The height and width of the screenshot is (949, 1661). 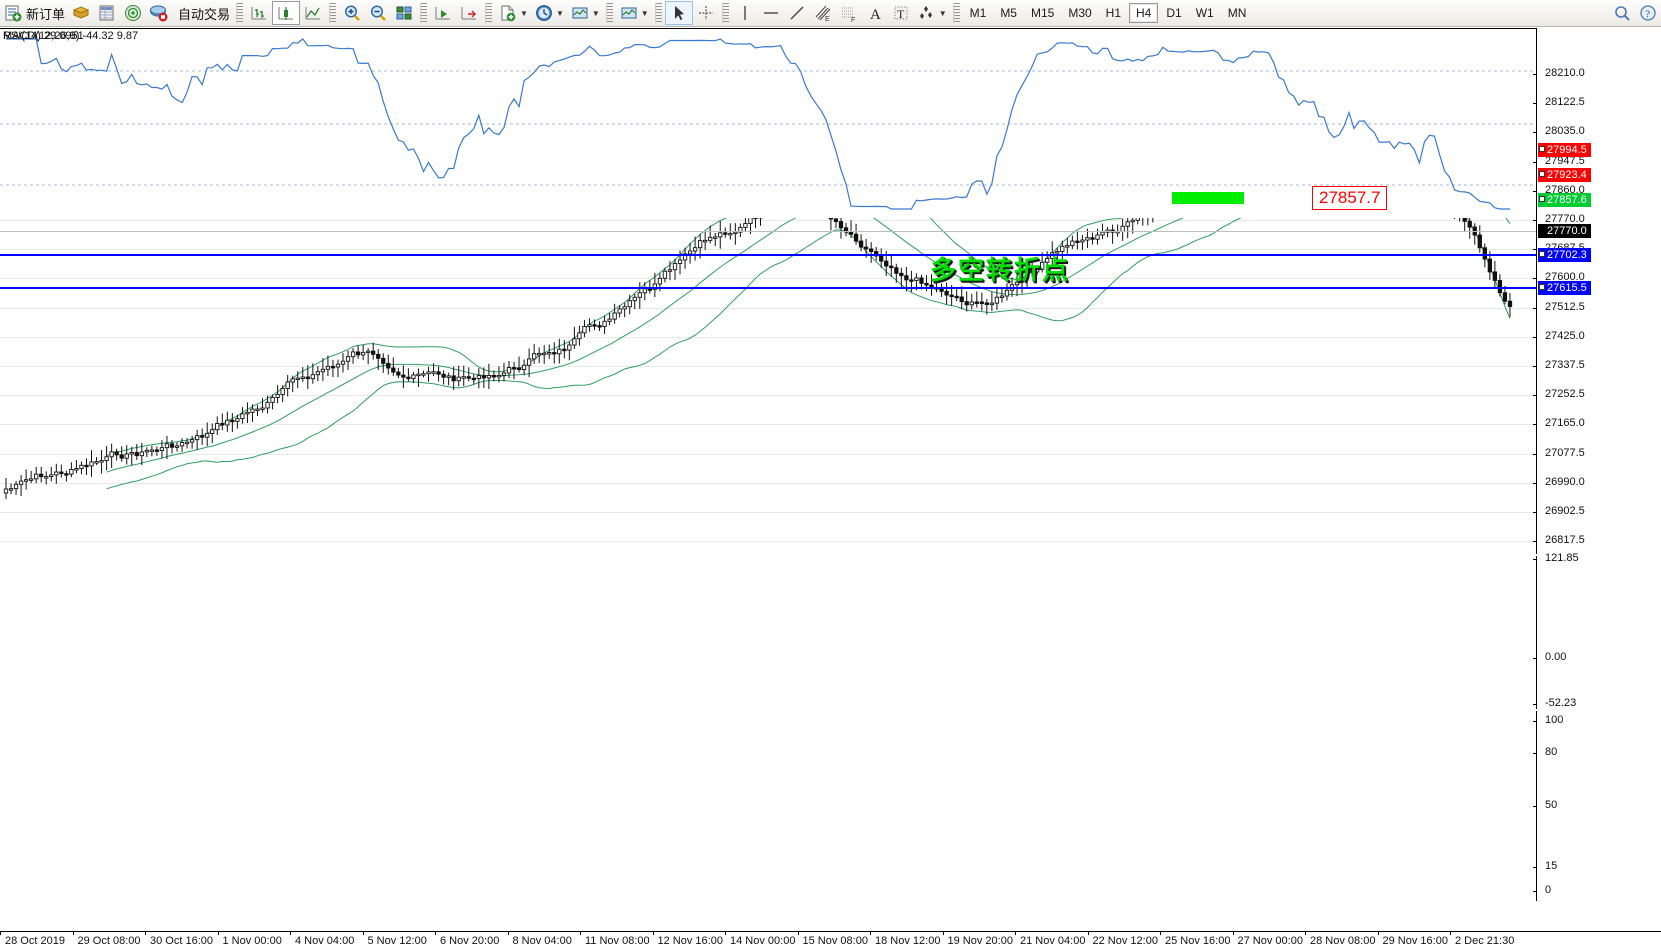 I want to click on text-label-button: T, so click(x=901, y=13).